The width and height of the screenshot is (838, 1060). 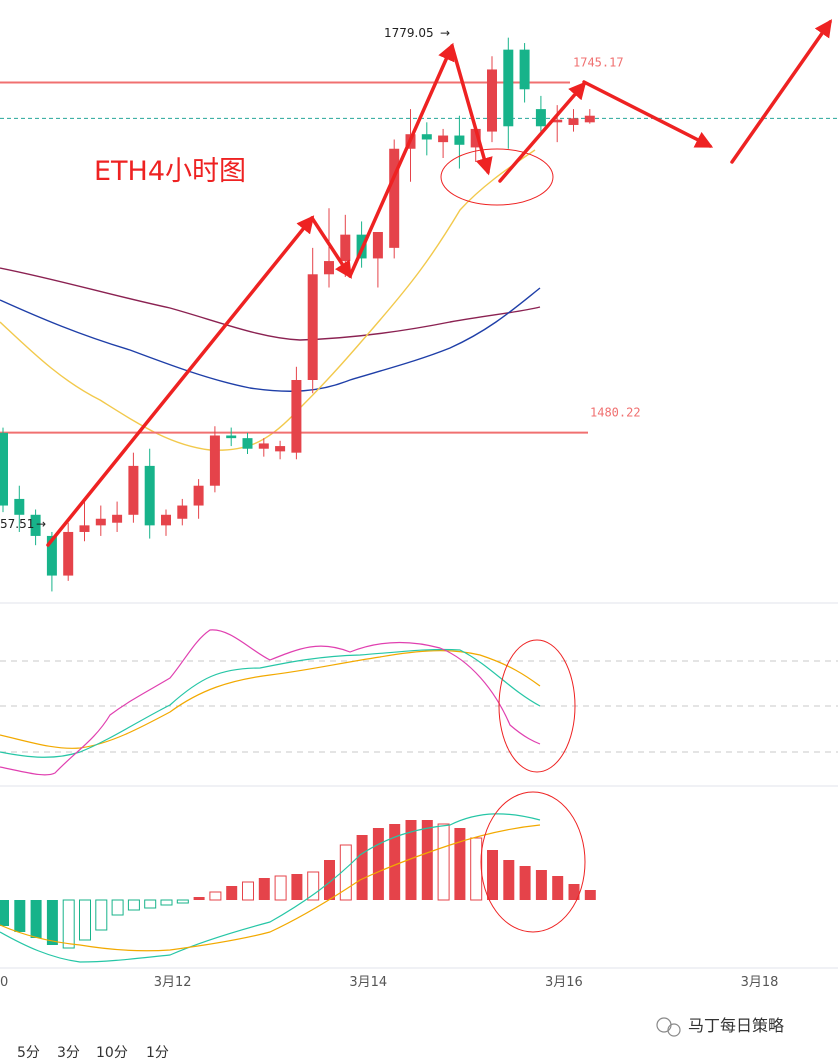 I want to click on macd-line-dea, so click(x=270, y=888).